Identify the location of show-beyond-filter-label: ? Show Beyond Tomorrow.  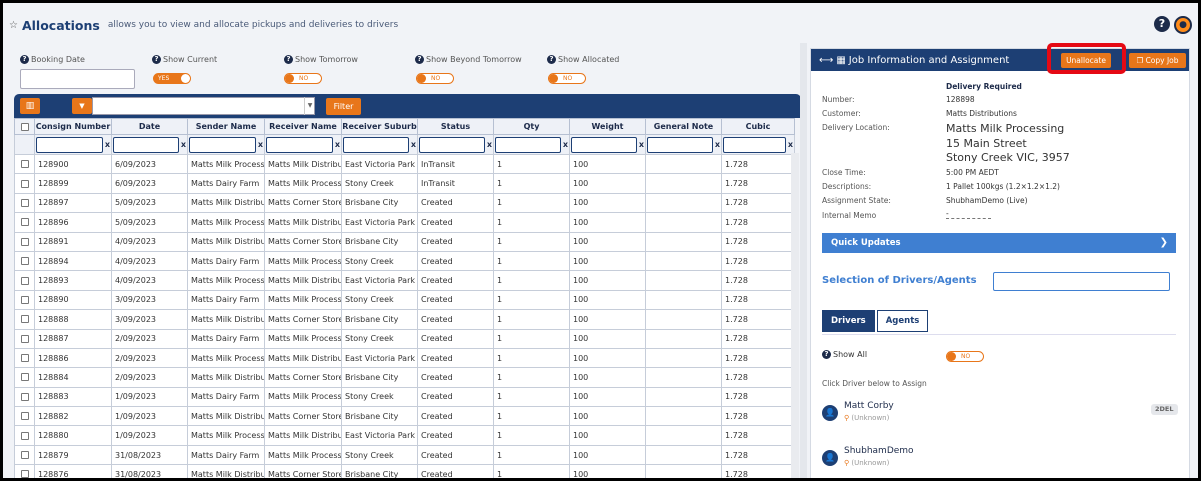
(468, 59).